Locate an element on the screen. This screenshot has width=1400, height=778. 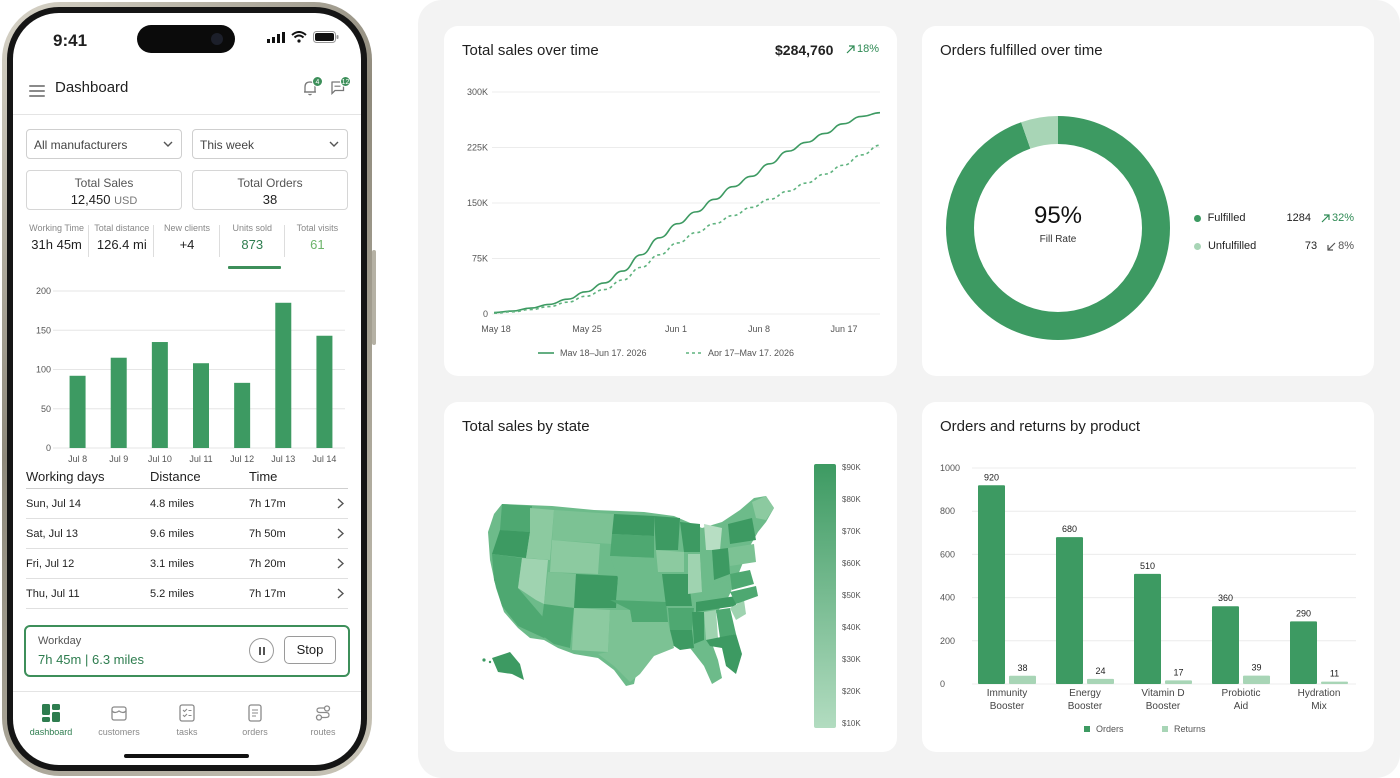
scale-label: $20K is located at coordinates (851, 691).